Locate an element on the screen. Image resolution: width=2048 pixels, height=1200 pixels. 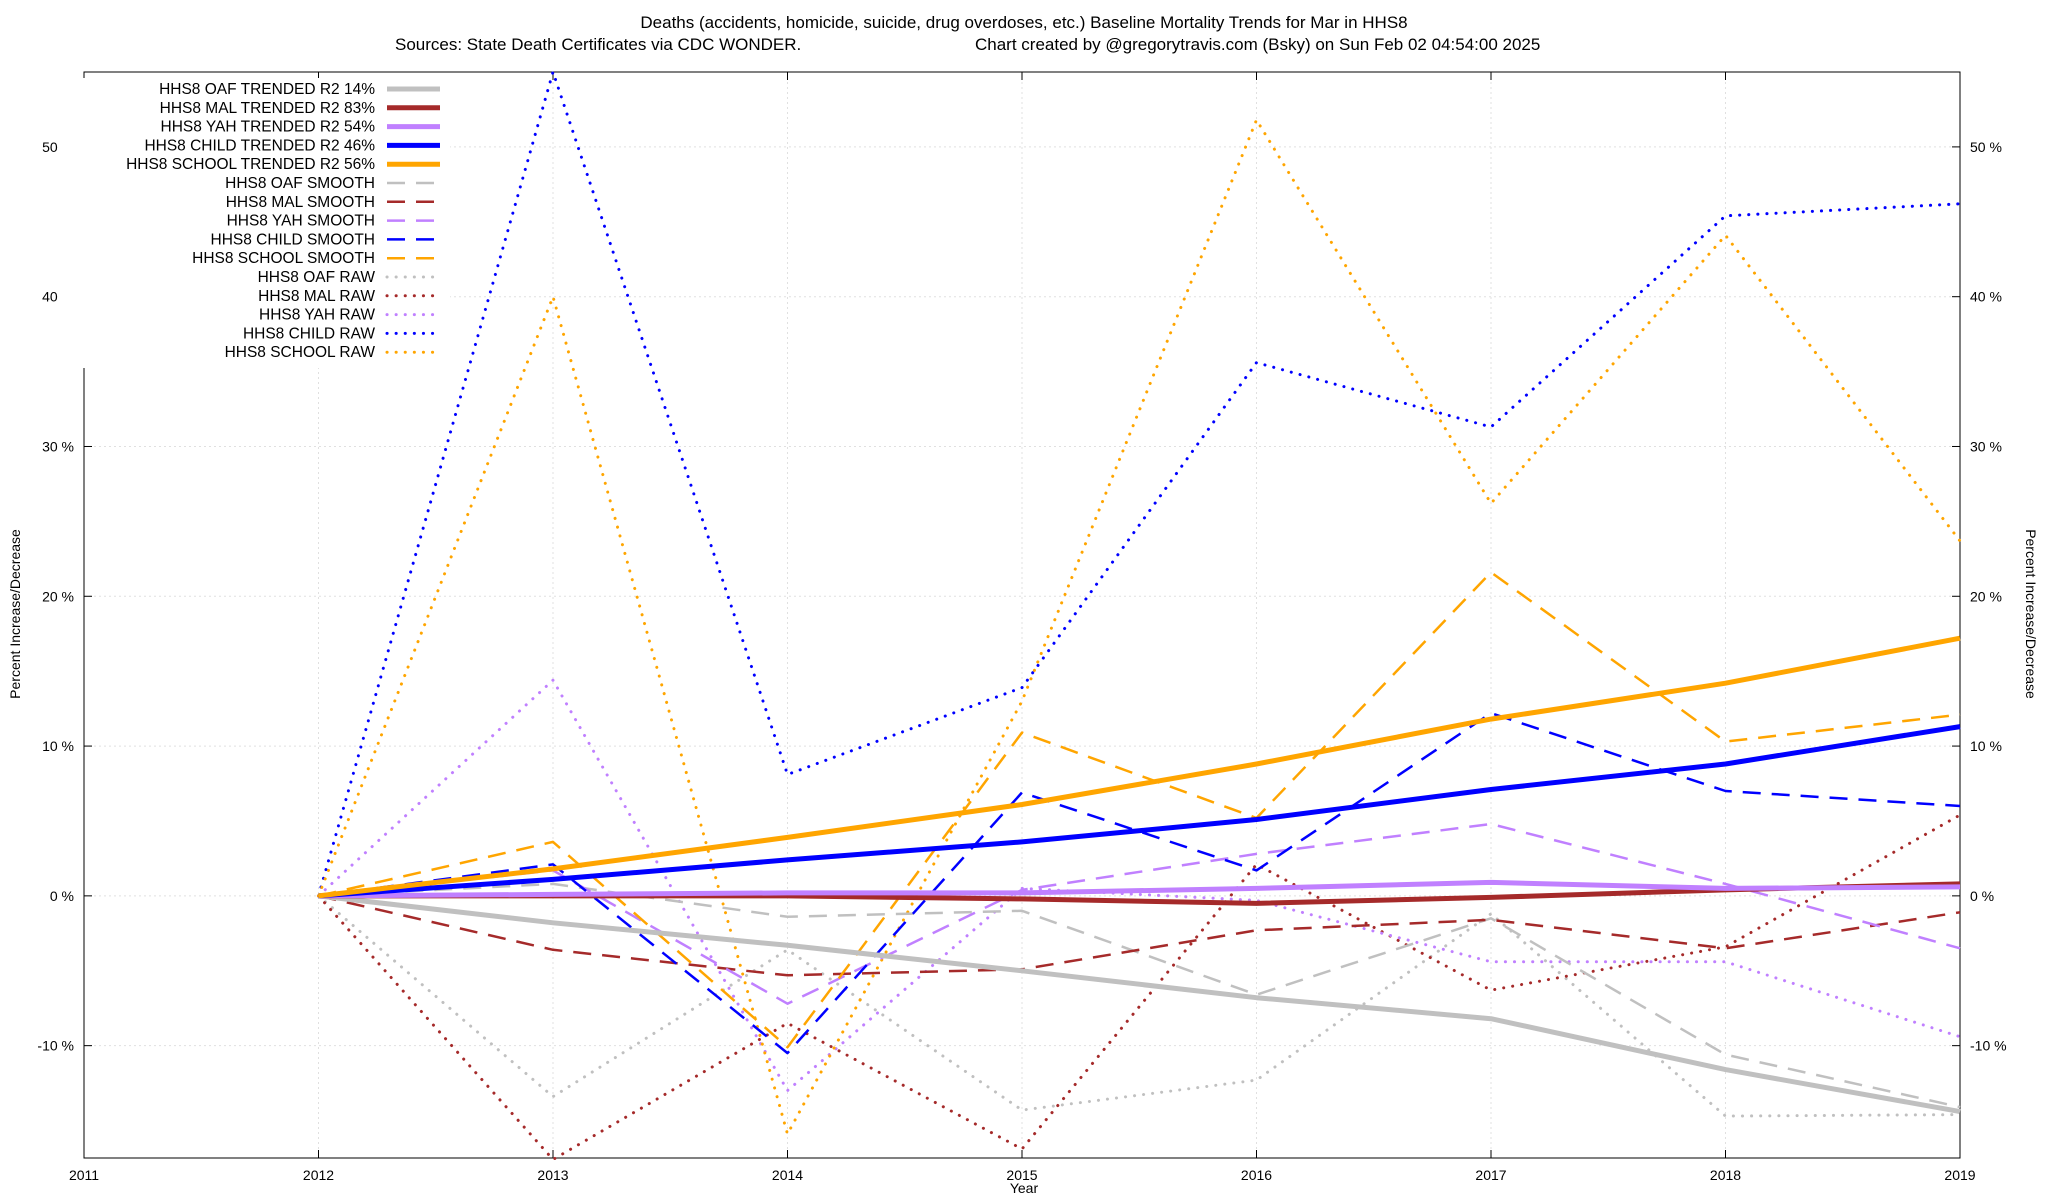
x-tick-label: 2013 is located at coordinates (552, 1175).